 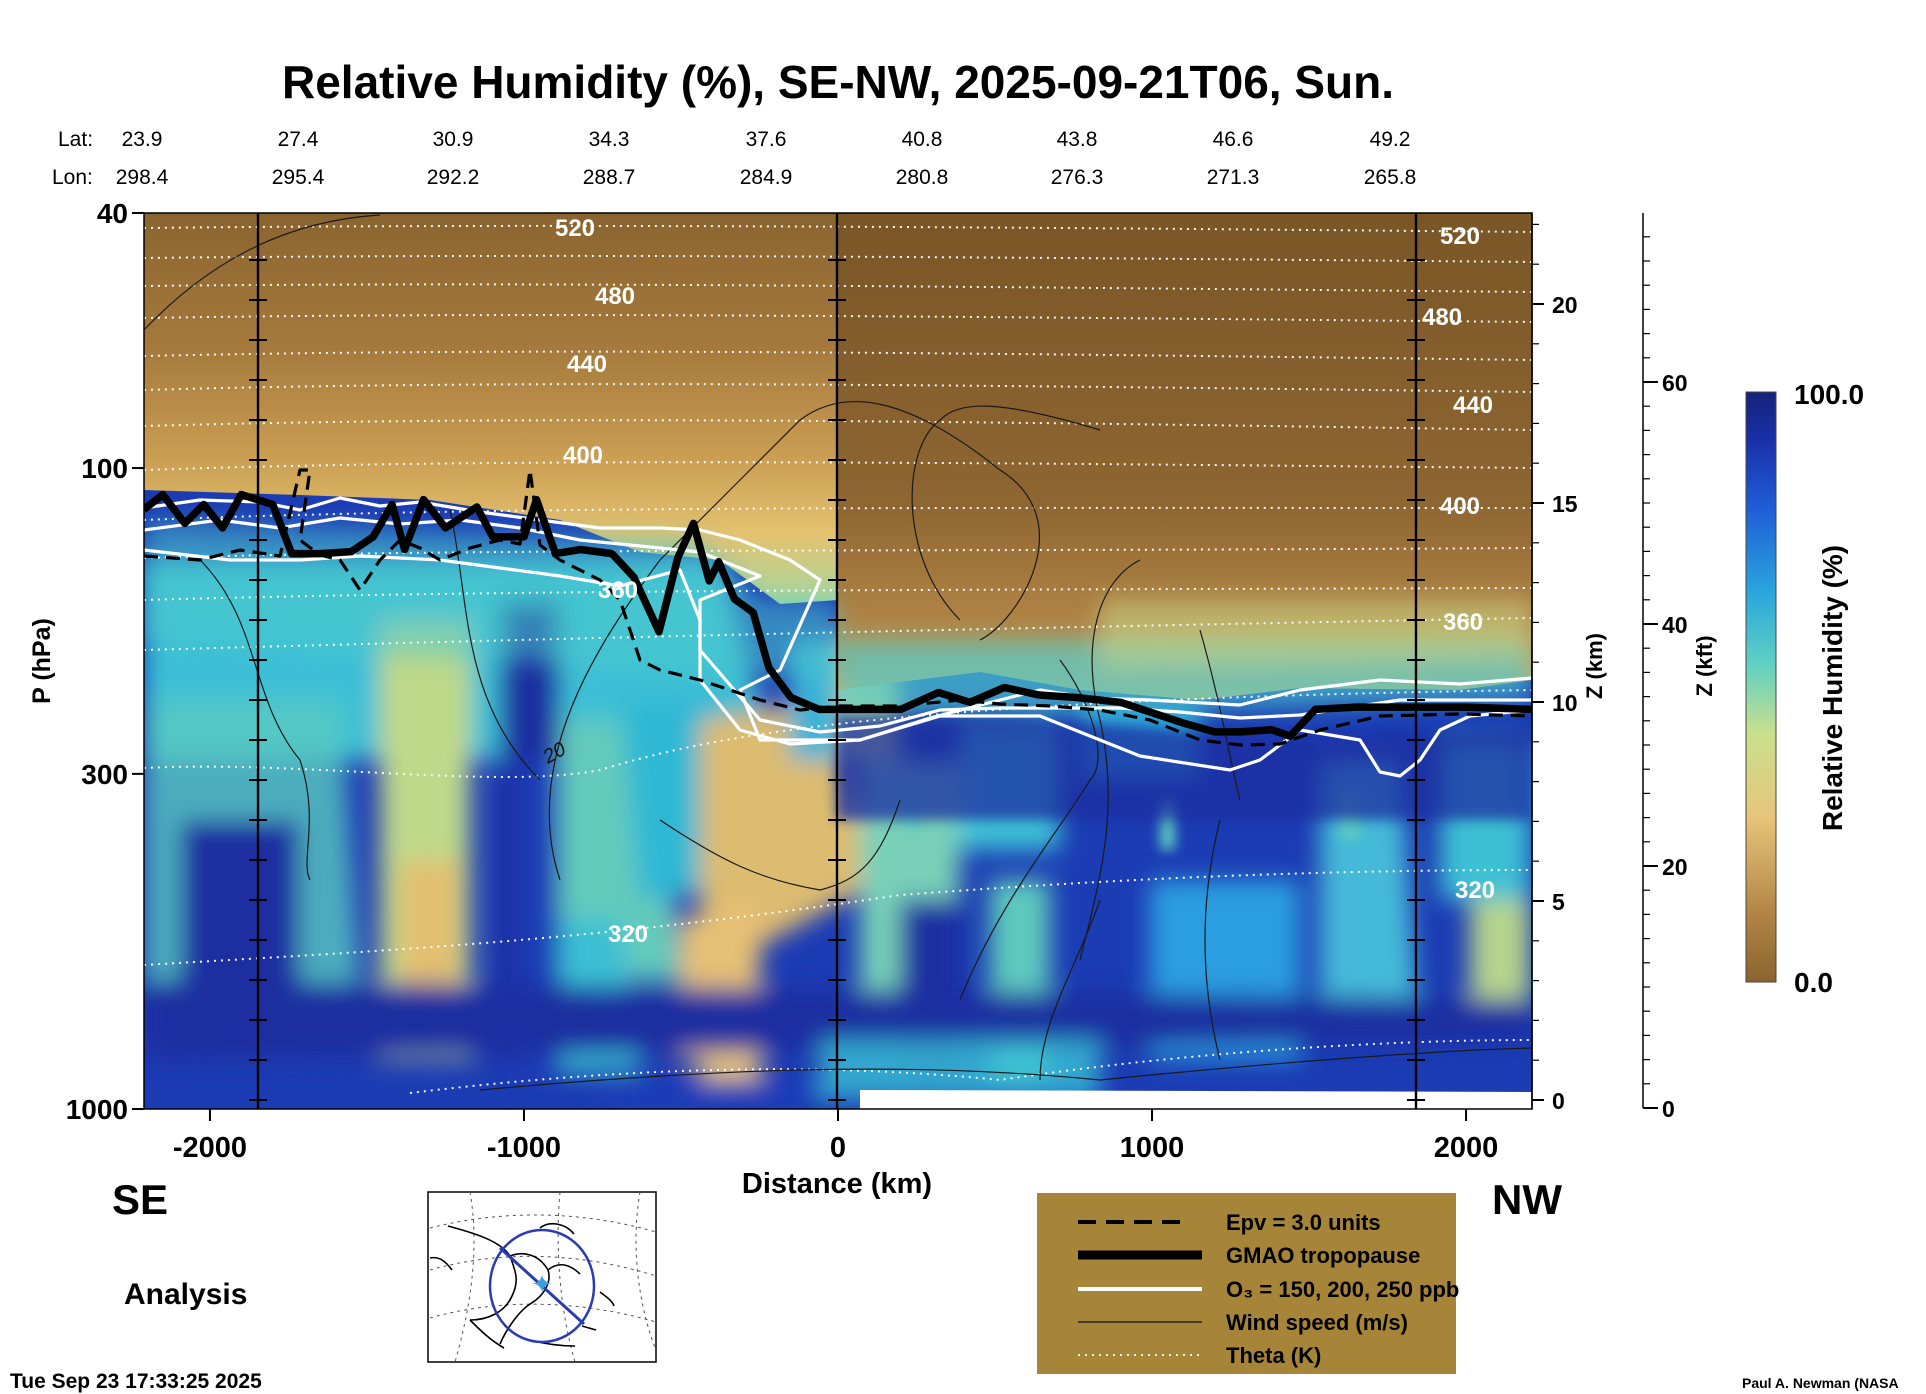 What do you see at coordinates (97, 1109) in the screenshot?
I see `y-tick-label: 1000` at bounding box center [97, 1109].